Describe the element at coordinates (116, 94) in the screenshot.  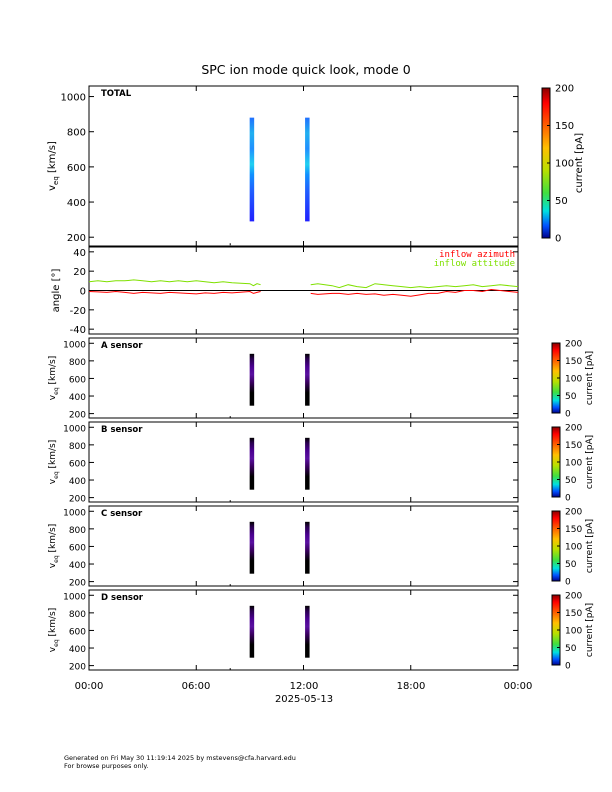
I see `panel-label: TOTAL` at that location.